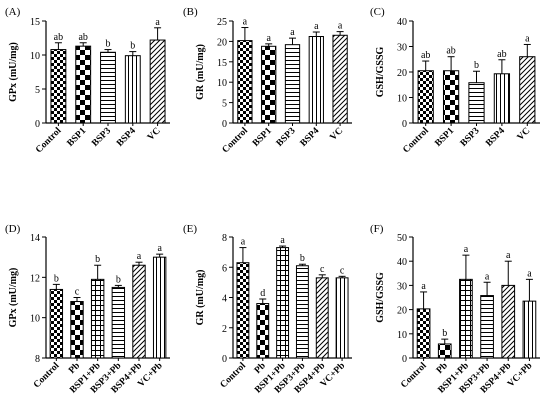  What do you see at coordinates (224, 299) in the screenshot?
I see `y-tick-label: 4` at bounding box center [224, 299].